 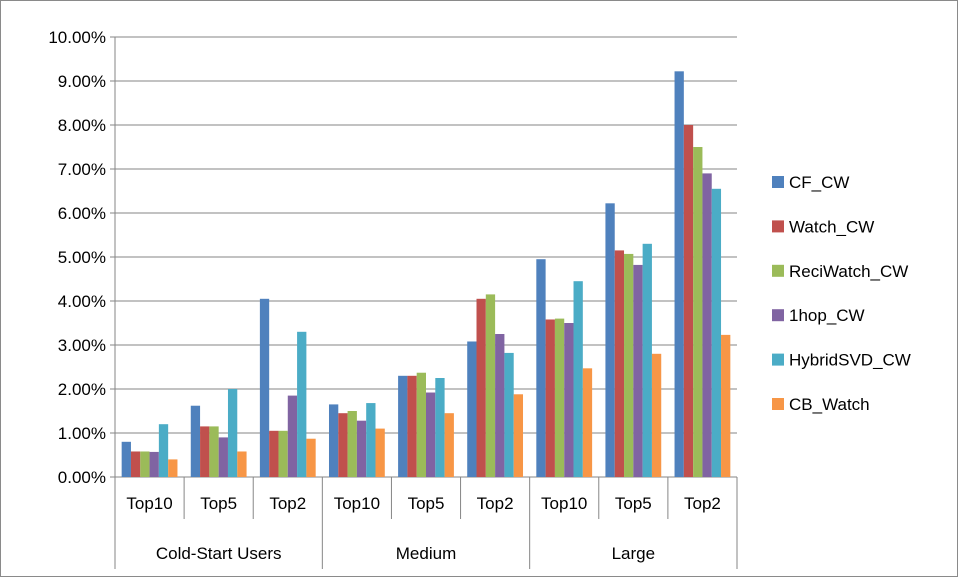 I want to click on y-tick-label: 5.00%, so click(x=82, y=257).